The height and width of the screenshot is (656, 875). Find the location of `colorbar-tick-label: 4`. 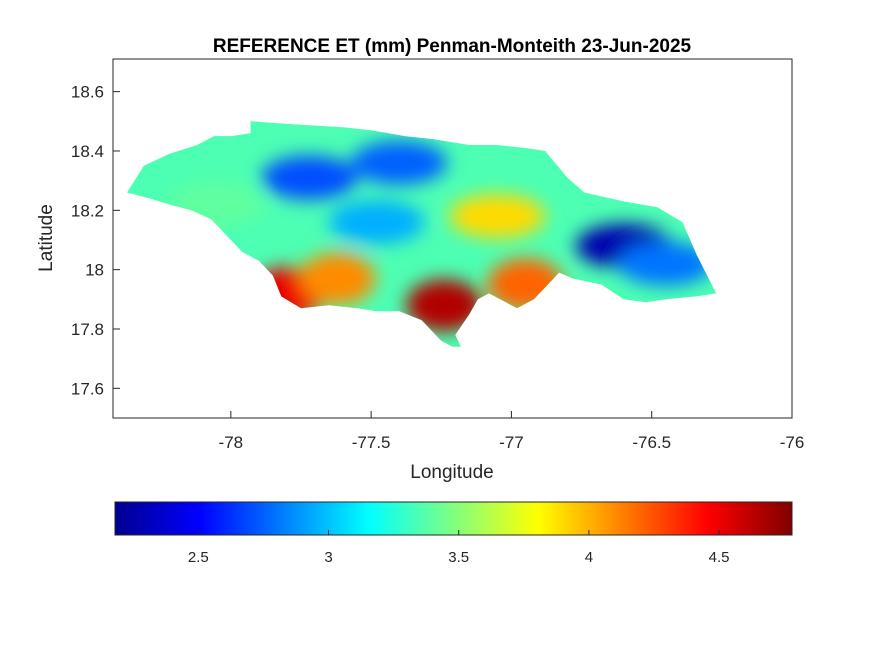

colorbar-tick-label: 4 is located at coordinates (589, 557).